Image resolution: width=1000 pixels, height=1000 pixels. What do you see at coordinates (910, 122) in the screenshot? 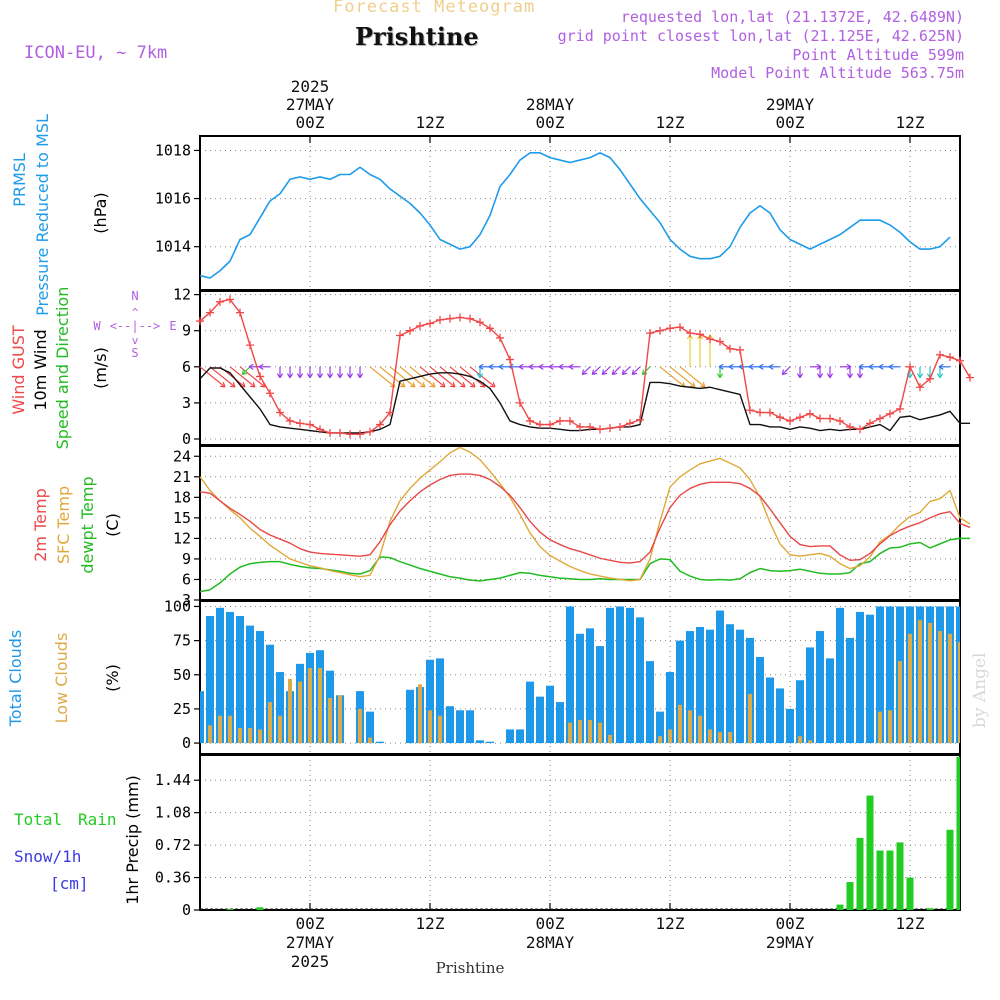
I see `top-time-label-5: 12Z` at bounding box center [910, 122].